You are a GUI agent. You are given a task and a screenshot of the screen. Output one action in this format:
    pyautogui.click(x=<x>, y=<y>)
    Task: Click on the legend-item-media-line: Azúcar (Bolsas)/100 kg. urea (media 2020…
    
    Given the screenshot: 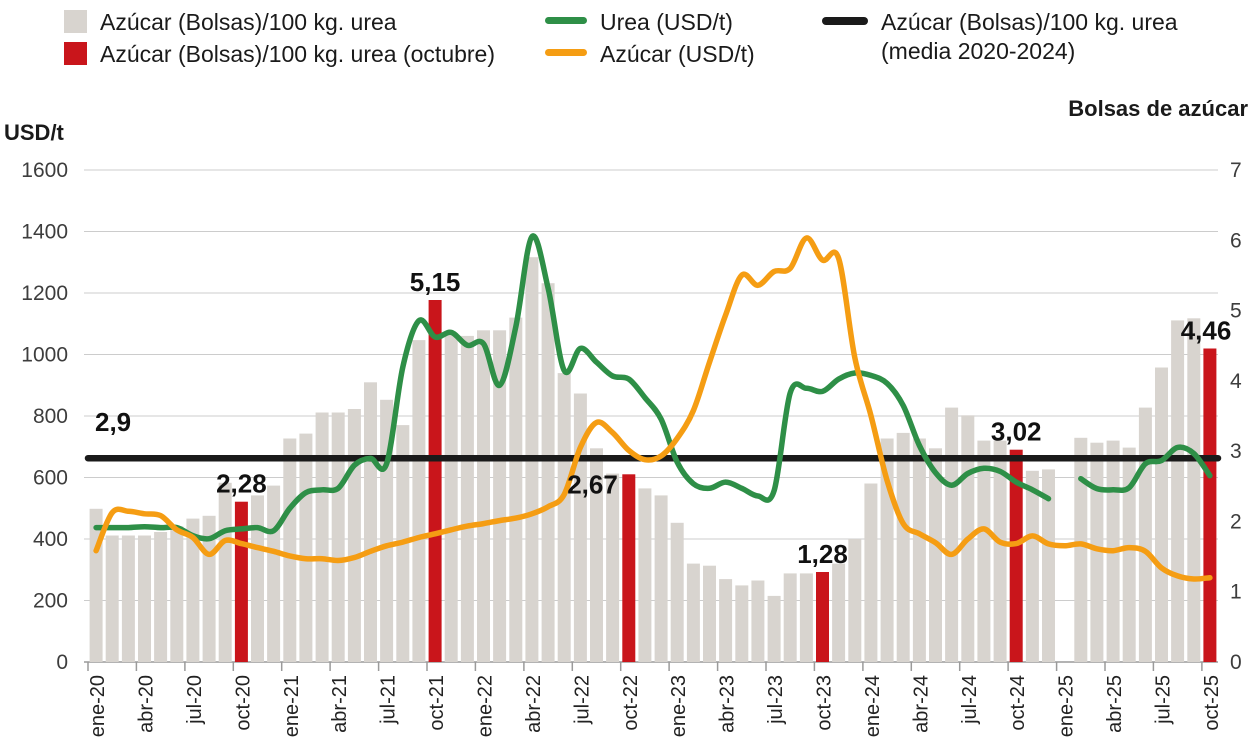 What is the action you would take?
    pyautogui.click(x=1032, y=37)
    